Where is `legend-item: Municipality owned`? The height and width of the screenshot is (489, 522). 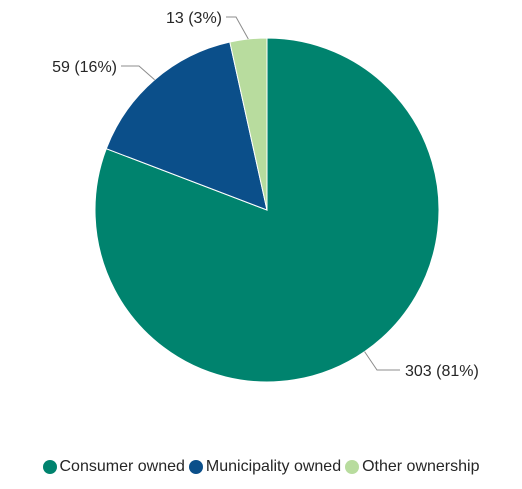 legend-item: Municipality owned is located at coordinates (265, 467).